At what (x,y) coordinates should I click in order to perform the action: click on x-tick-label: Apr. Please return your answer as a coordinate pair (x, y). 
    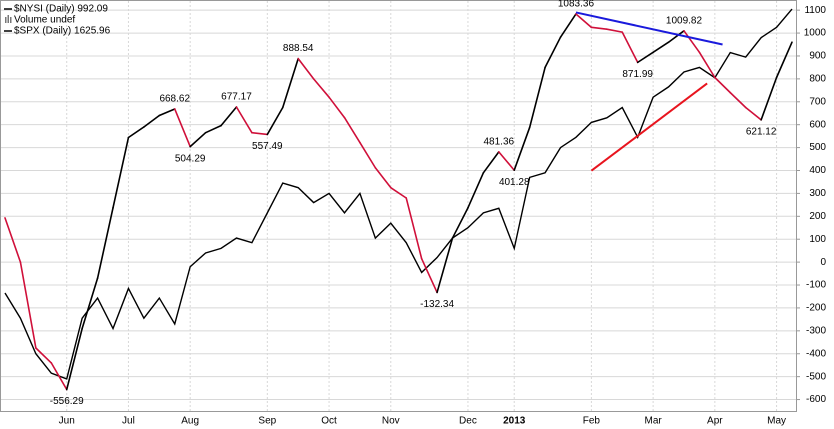
    Looking at the image, I should click on (715, 421).